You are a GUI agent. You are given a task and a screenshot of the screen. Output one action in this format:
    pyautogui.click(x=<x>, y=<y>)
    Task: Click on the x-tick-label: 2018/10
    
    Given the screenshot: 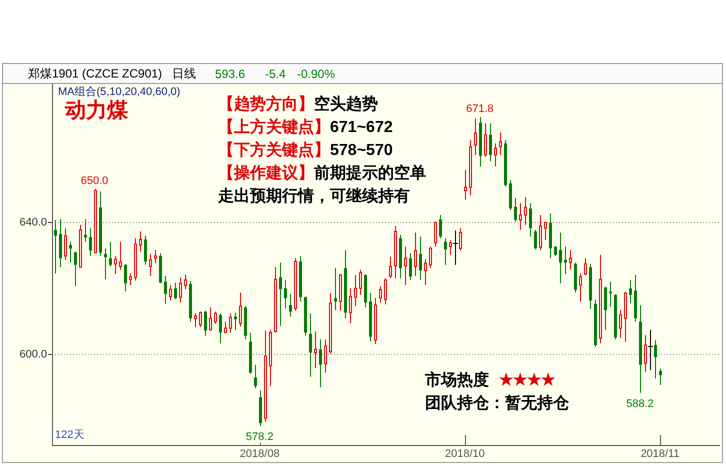 What is the action you would take?
    pyautogui.click(x=465, y=454)
    